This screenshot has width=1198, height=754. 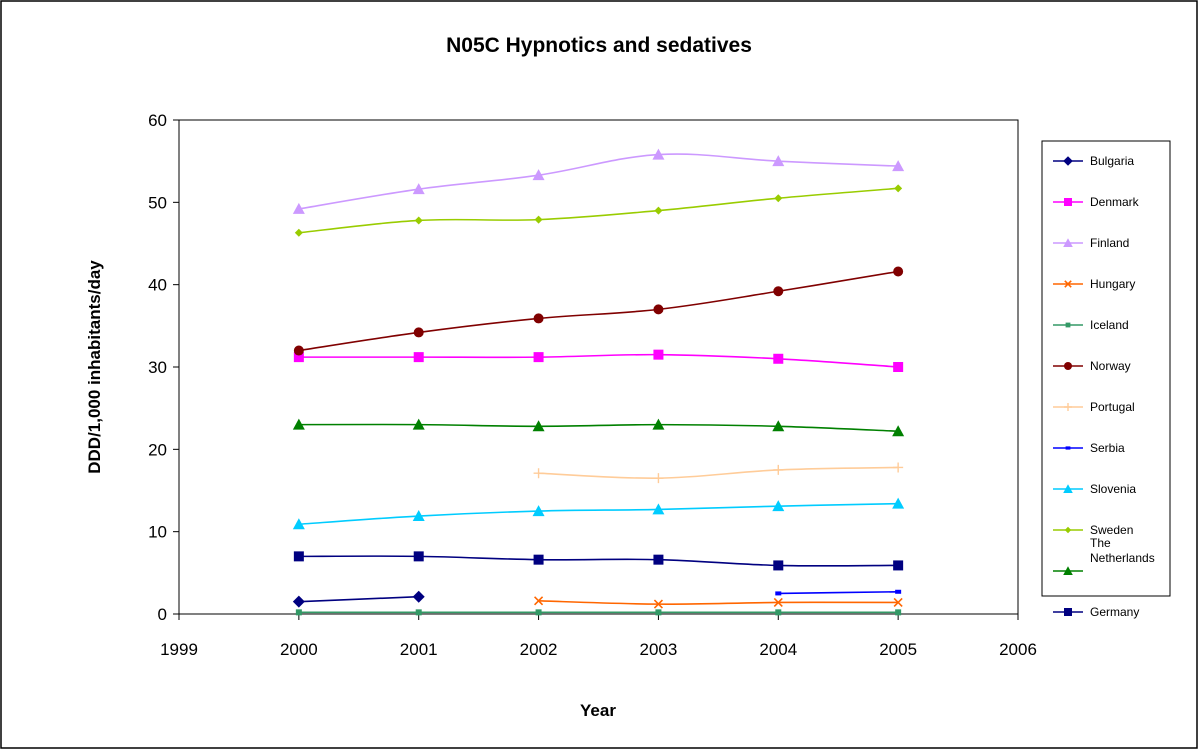 I want to click on series-slovenia, so click(x=598, y=513).